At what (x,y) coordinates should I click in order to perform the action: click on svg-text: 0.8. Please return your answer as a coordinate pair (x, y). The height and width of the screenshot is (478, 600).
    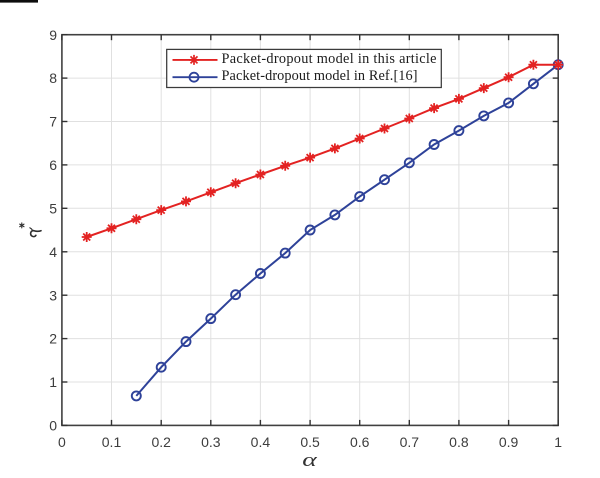
    Looking at the image, I should click on (459, 442).